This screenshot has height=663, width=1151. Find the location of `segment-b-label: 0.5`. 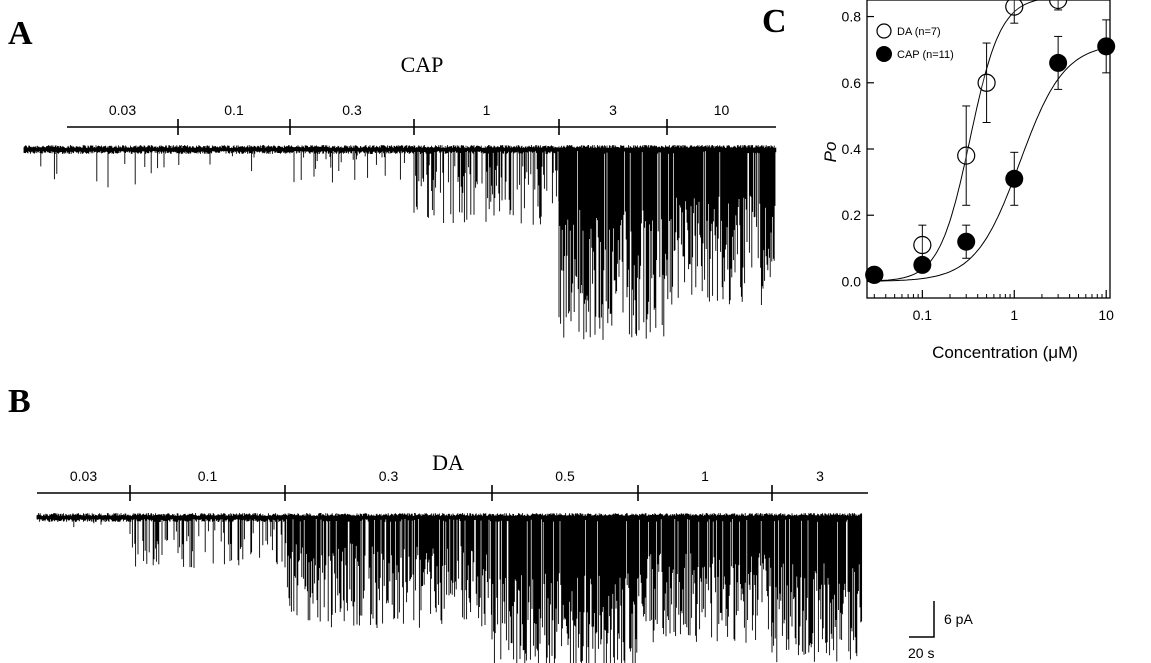

segment-b-label: 0.5 is located at coordinates (565, 476).